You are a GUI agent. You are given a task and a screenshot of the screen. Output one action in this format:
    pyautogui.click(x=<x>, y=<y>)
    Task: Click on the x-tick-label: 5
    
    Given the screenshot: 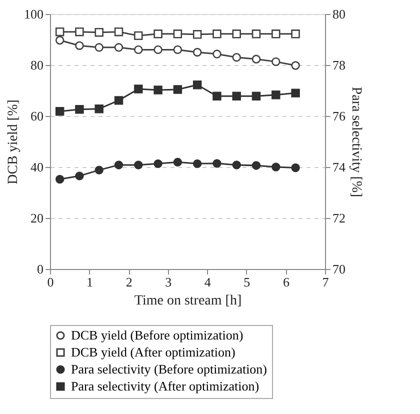 What is the action you would take?
    pyautogui.click(x=247, y=282)
    